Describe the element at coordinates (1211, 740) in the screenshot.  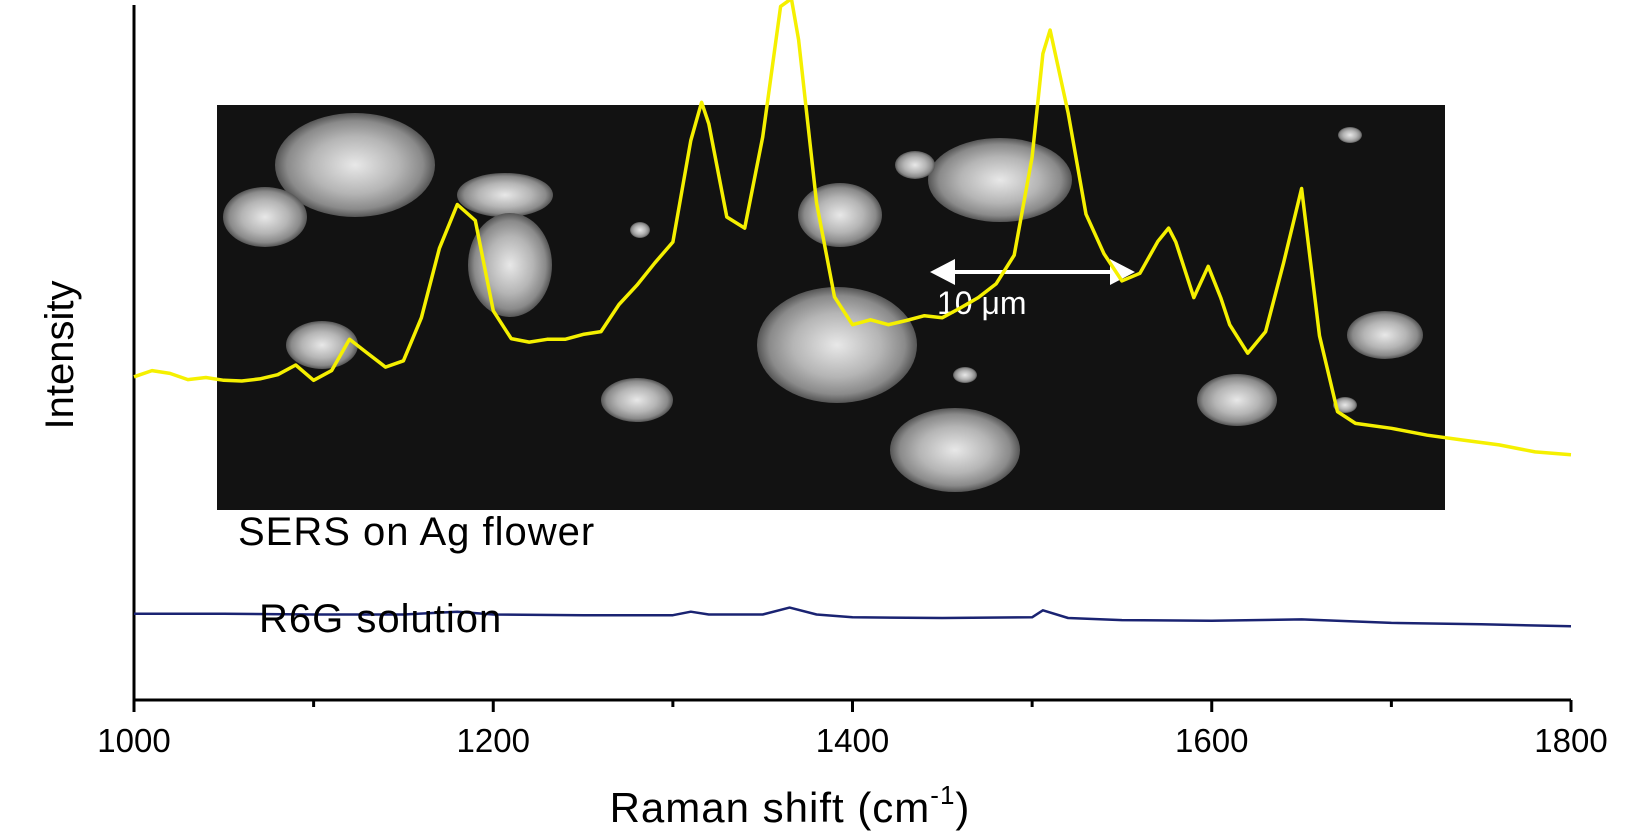
I see `x-tick-label: 1600` at that location.